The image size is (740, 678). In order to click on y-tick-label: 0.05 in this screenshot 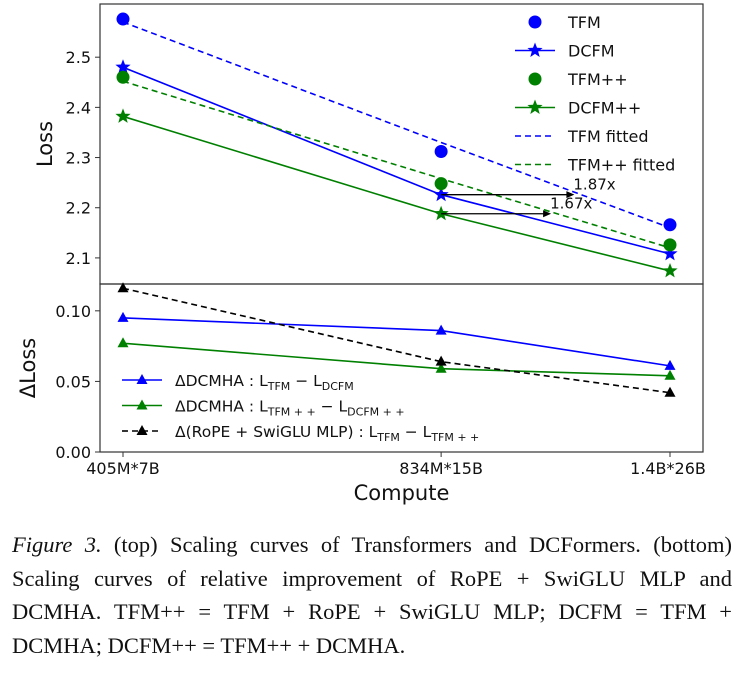, I will do `click(73, 381)`.